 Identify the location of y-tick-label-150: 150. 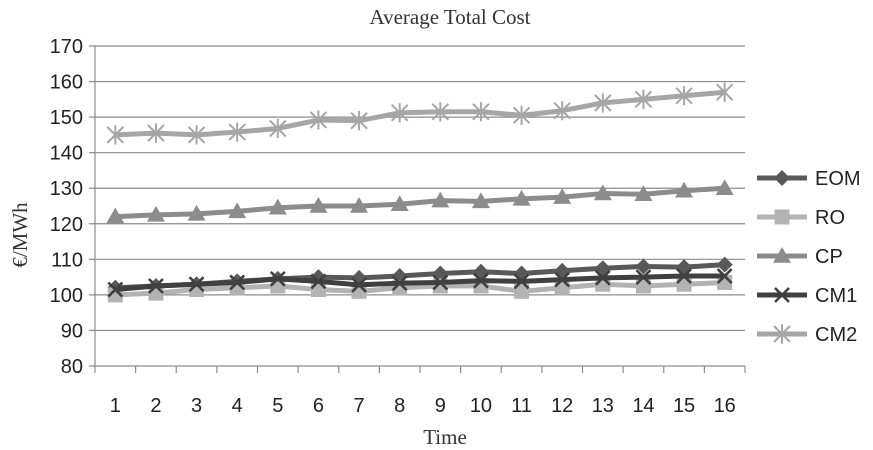
(66, 118).